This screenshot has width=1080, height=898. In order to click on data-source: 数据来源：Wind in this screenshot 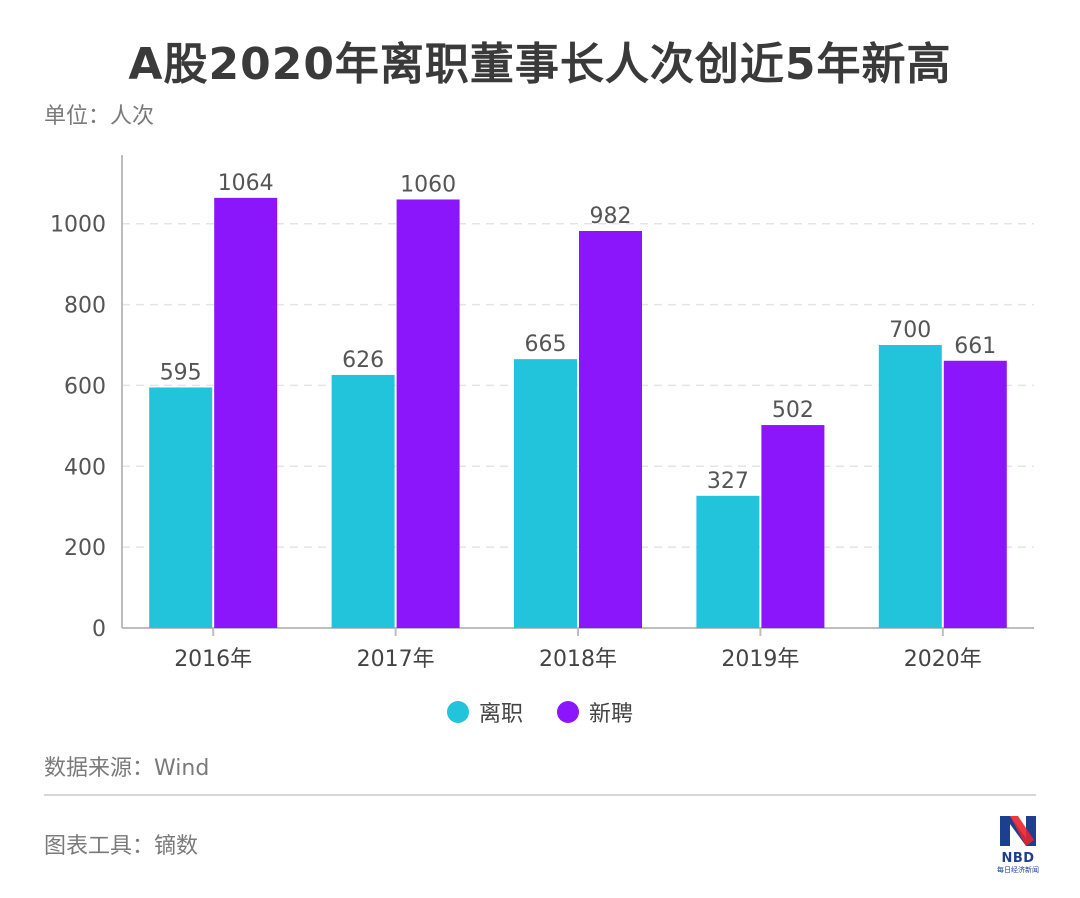, I will do `click(127, 768)`.